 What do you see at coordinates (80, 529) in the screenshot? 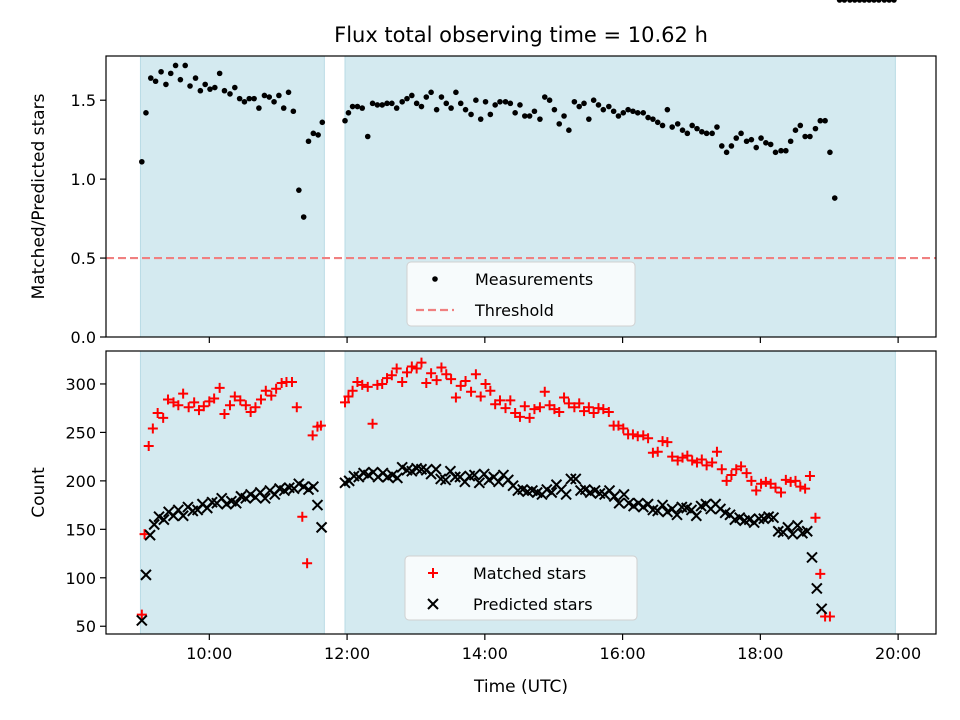
I see `y-tick-label: 150` at bounding box center [80, 529].